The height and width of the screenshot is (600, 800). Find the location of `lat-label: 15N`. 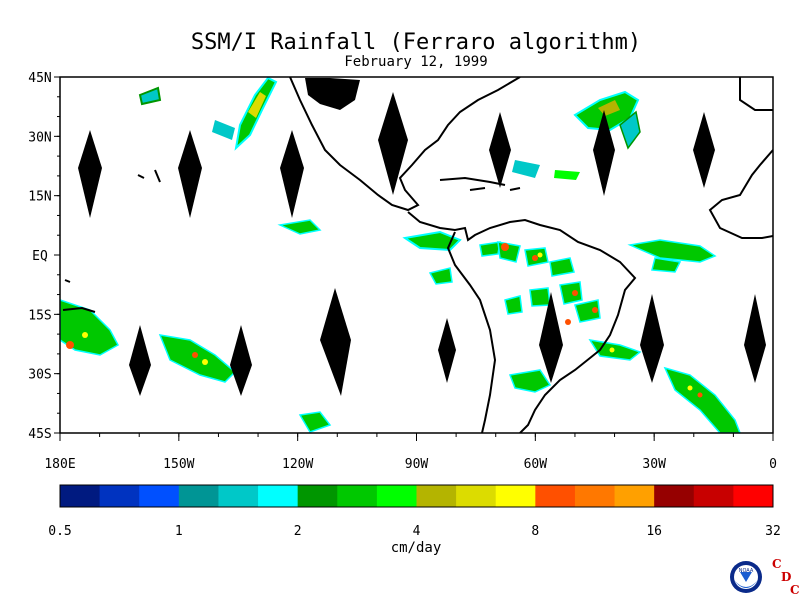

lat-label: 15N is located at coordinates (39, 197).